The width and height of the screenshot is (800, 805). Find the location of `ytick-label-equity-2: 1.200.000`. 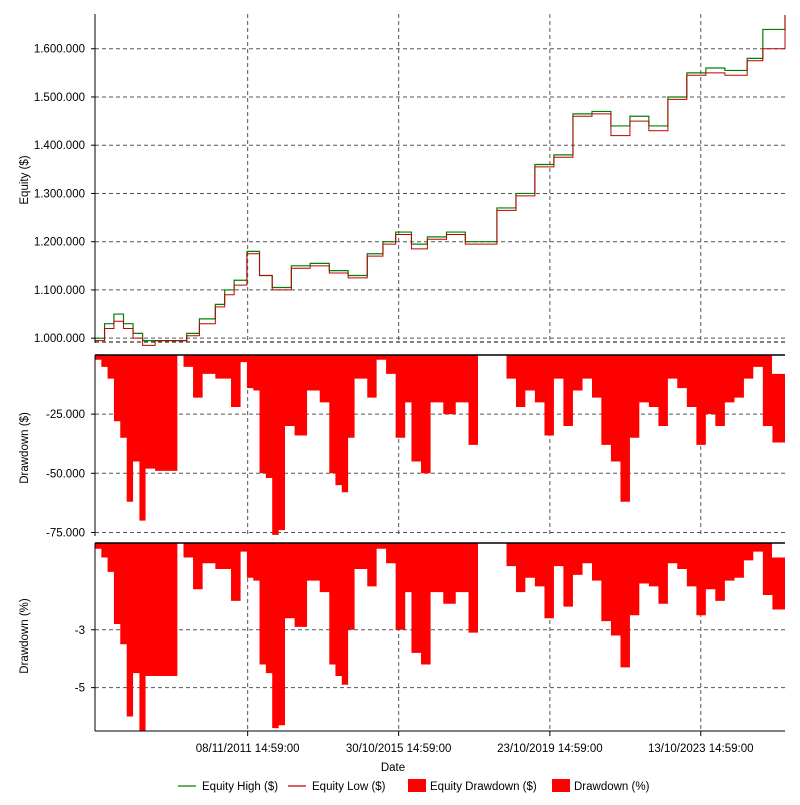

ytick-label-equity-2: 1.200.000 is located at coordinates (59, 243).